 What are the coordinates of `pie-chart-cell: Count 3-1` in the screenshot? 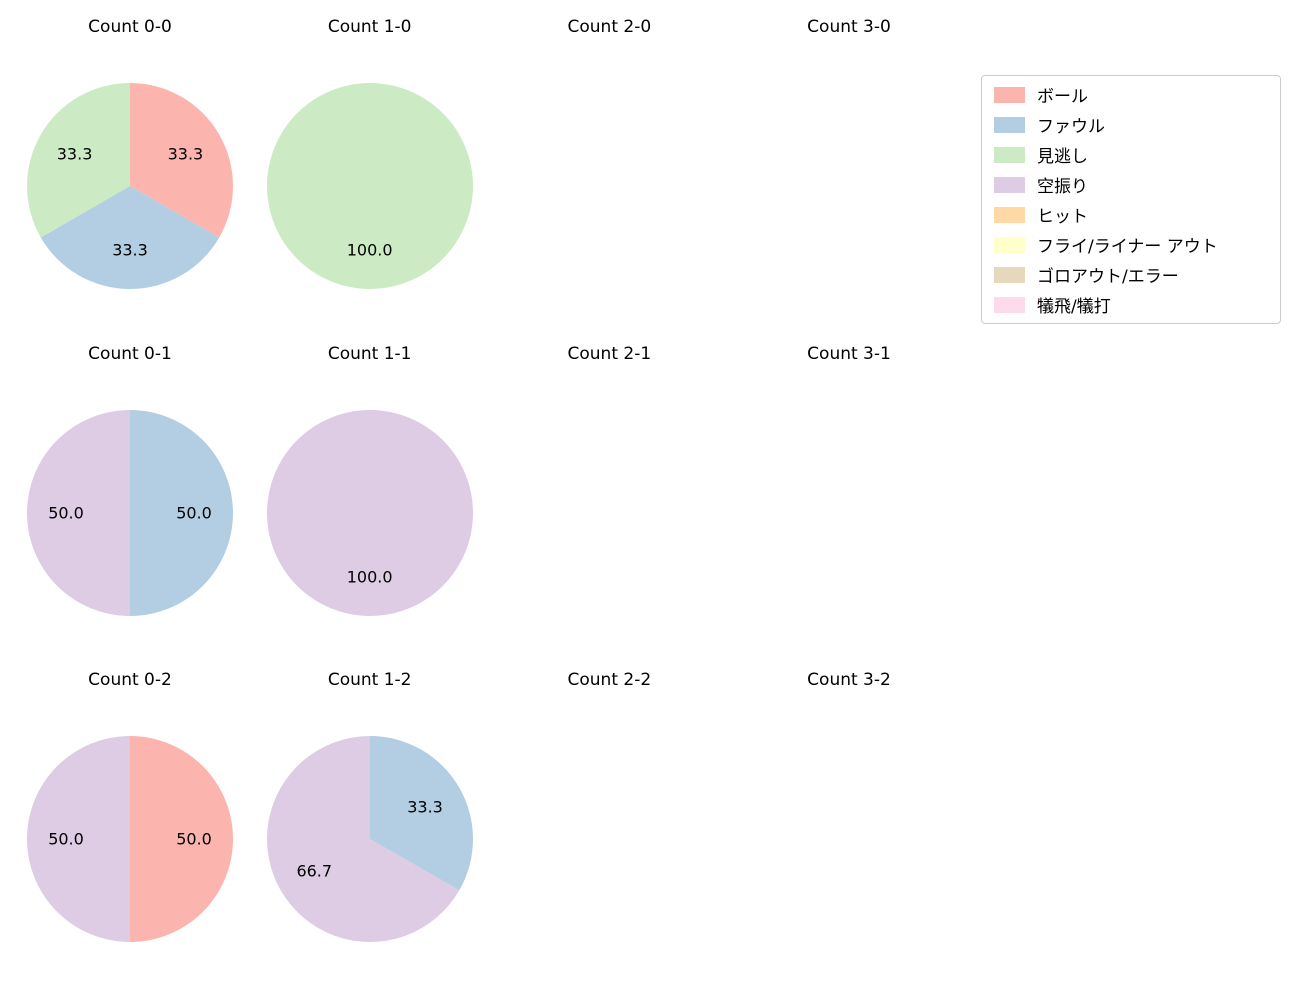 It's located at (849, 477).